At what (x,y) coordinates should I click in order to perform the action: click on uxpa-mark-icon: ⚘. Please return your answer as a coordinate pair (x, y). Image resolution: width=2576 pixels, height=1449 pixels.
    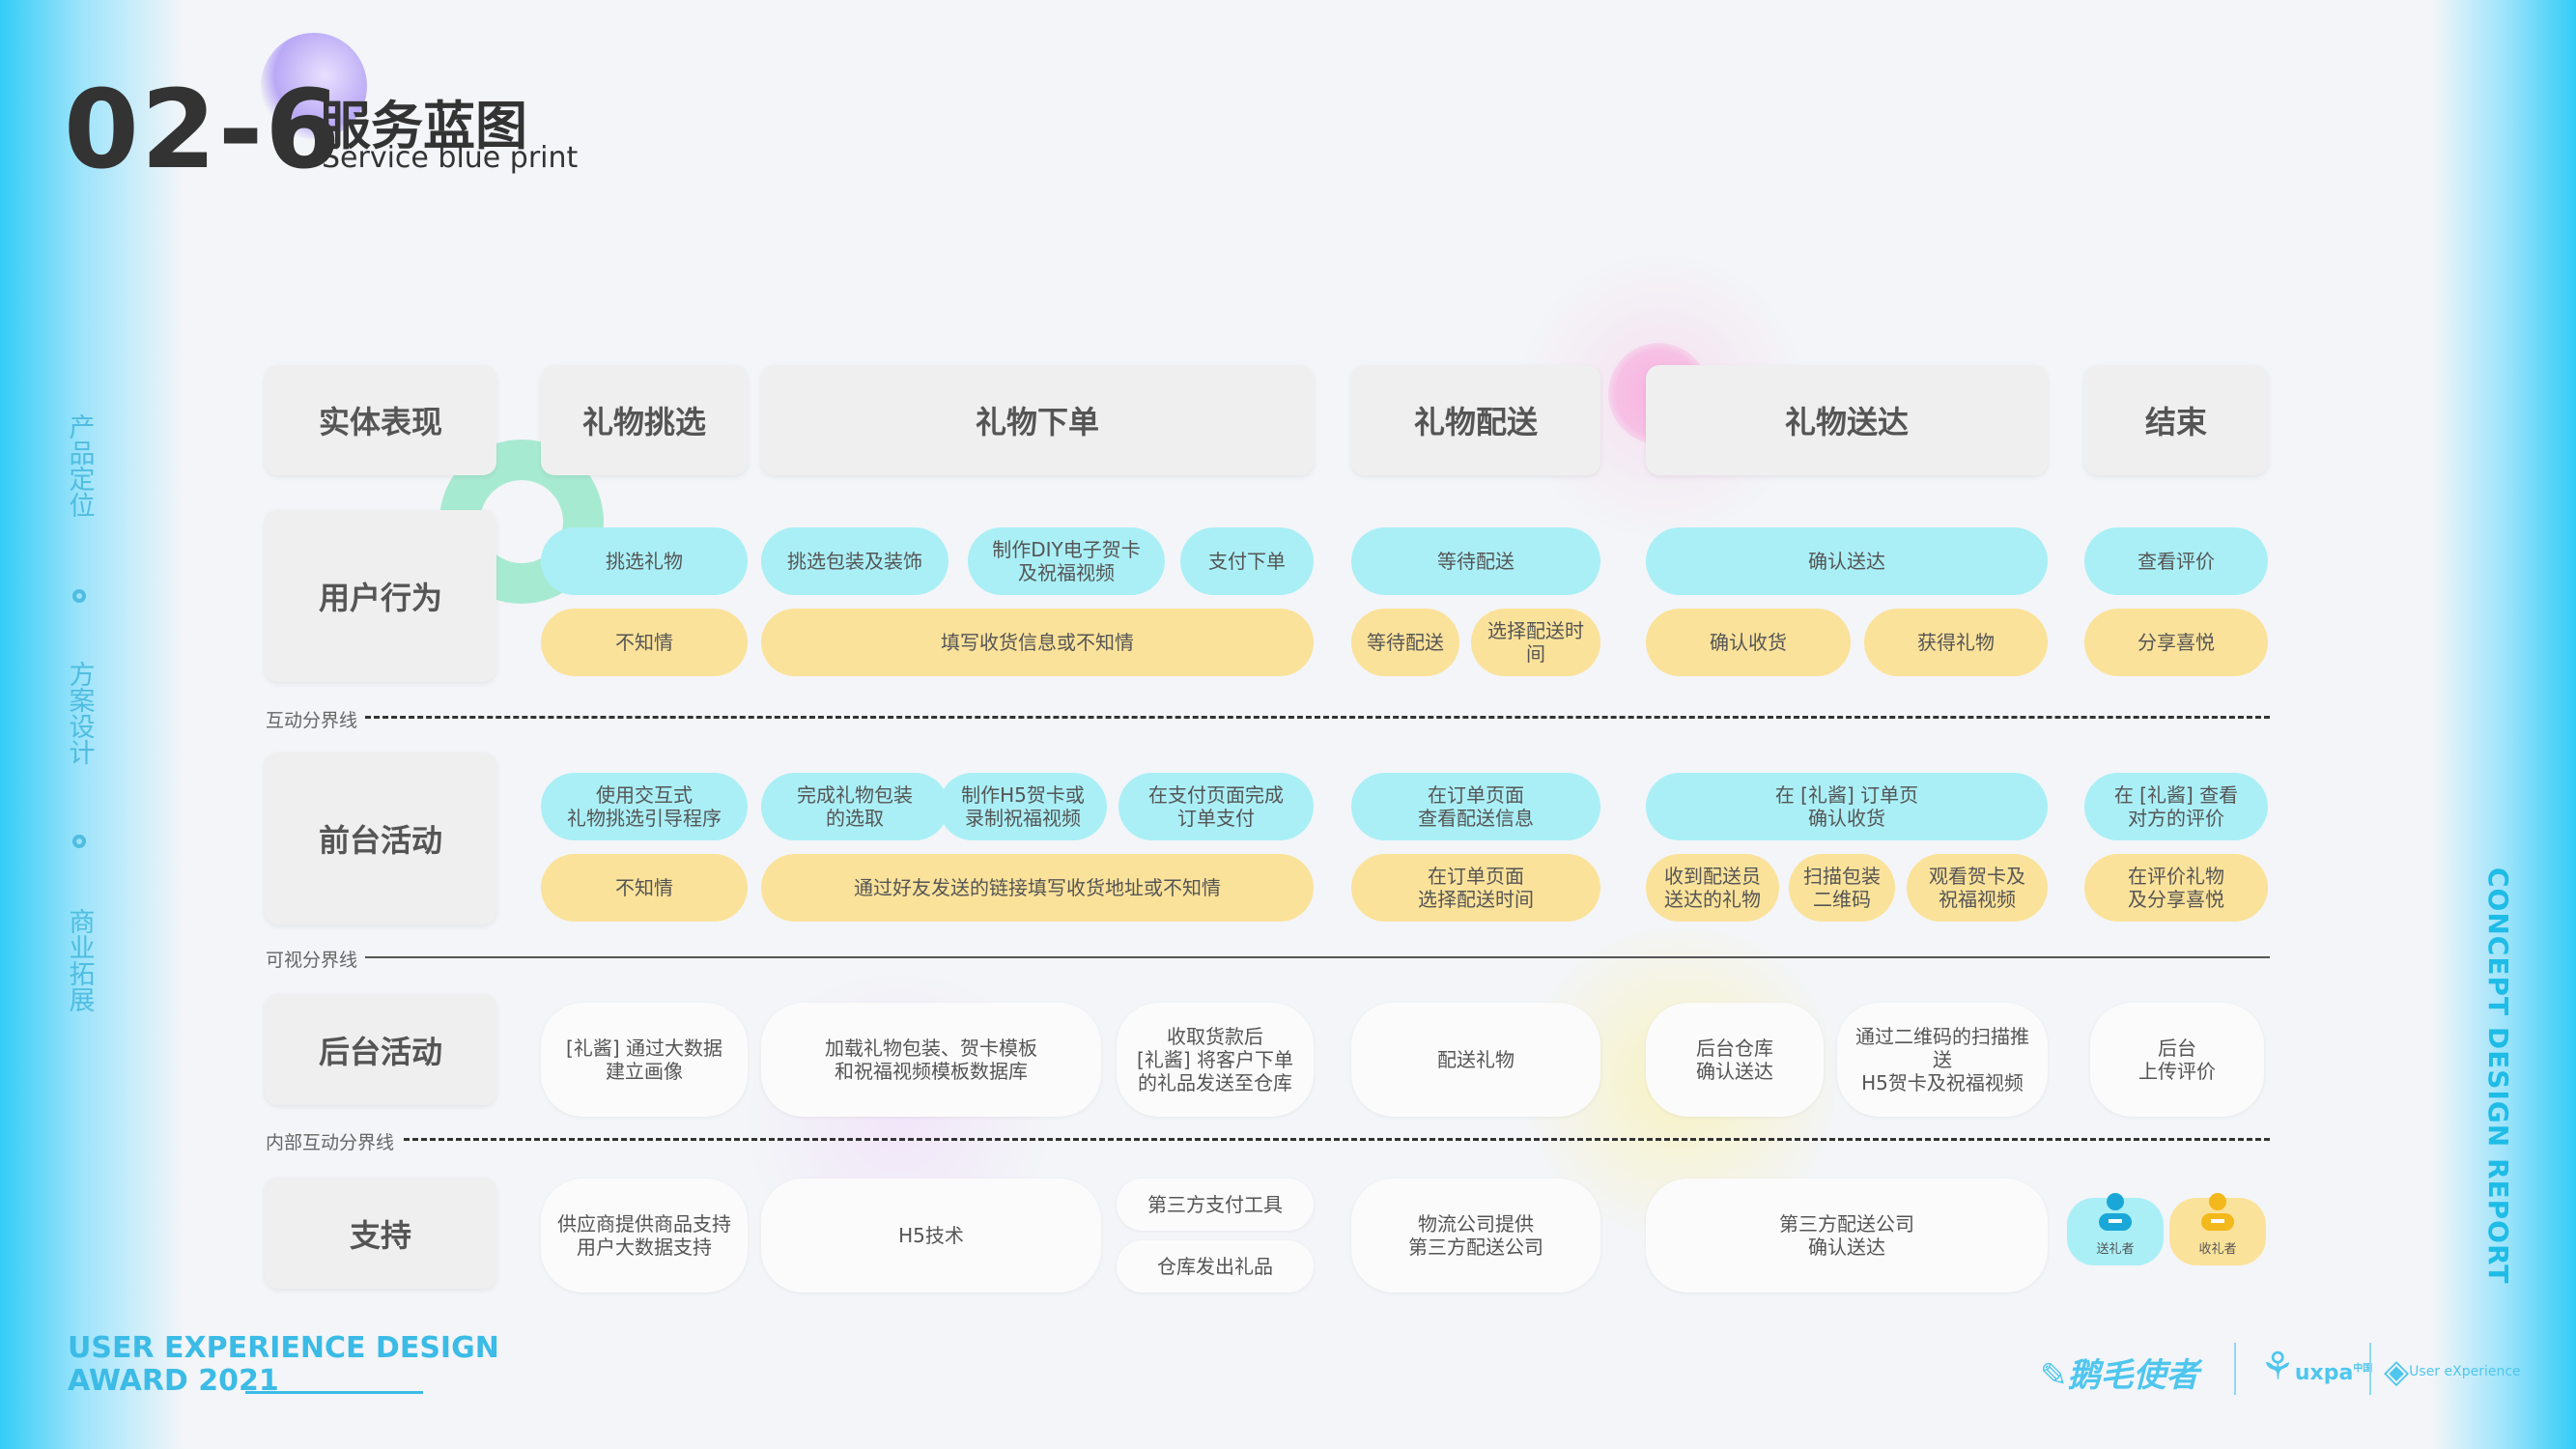
    Looking at the image, I should click on (2277, 1367).